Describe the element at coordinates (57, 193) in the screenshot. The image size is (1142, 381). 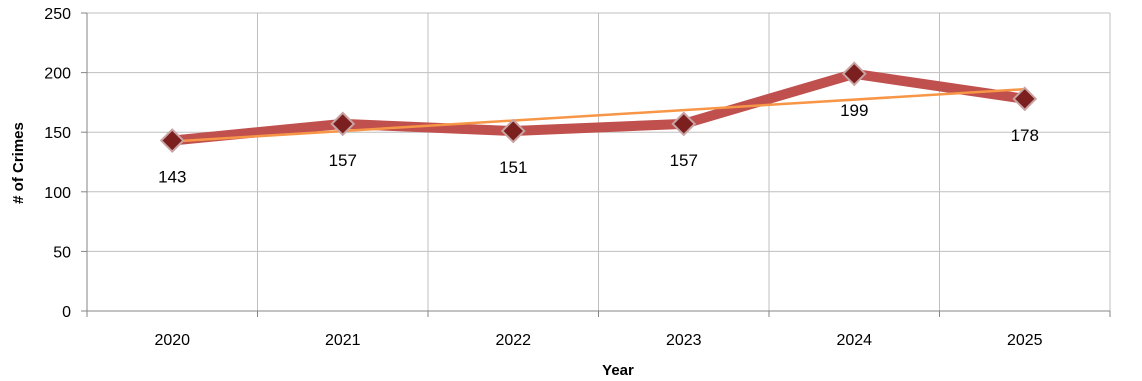
I see `y-tick-label: 100` at that location.